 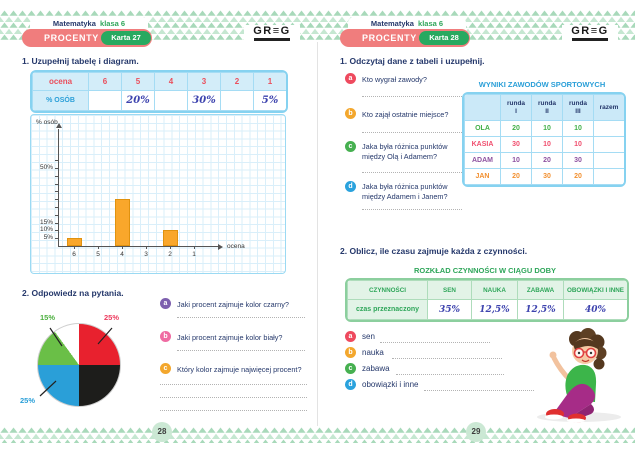 What do you see at coordinates (387, 309) in the screenshot?
I see `time-row-label: czas przeznaczony` at bounding box center [387, 309].